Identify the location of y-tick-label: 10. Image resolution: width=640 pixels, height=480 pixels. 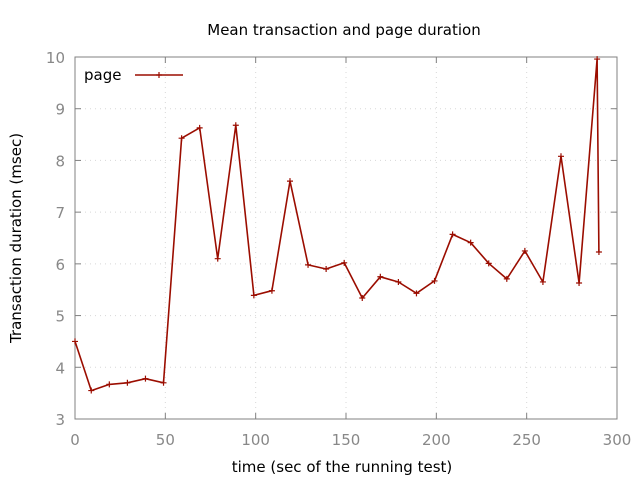
(55, 58).